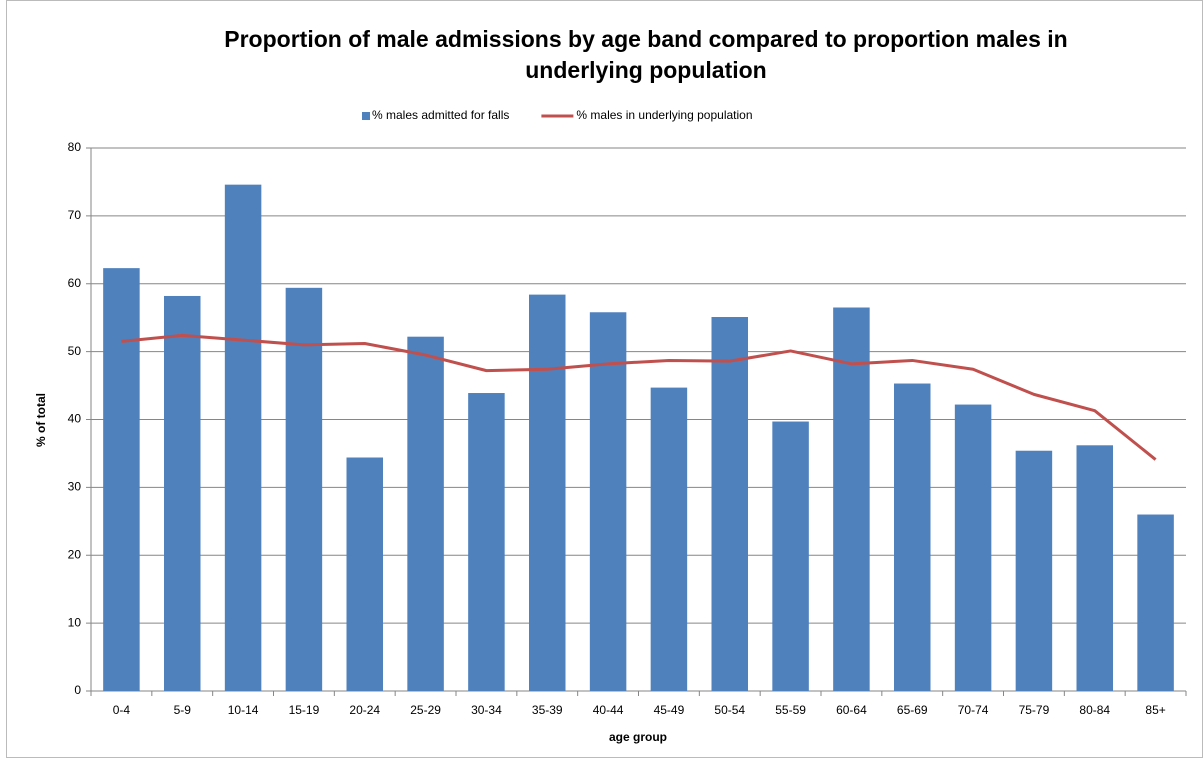 This screenshot has height=759, width=1204. What do you see at coordinates (122, 710) in the screenshot?
I see `x-tick-label: 0-4` at bounding box center [122, 710].